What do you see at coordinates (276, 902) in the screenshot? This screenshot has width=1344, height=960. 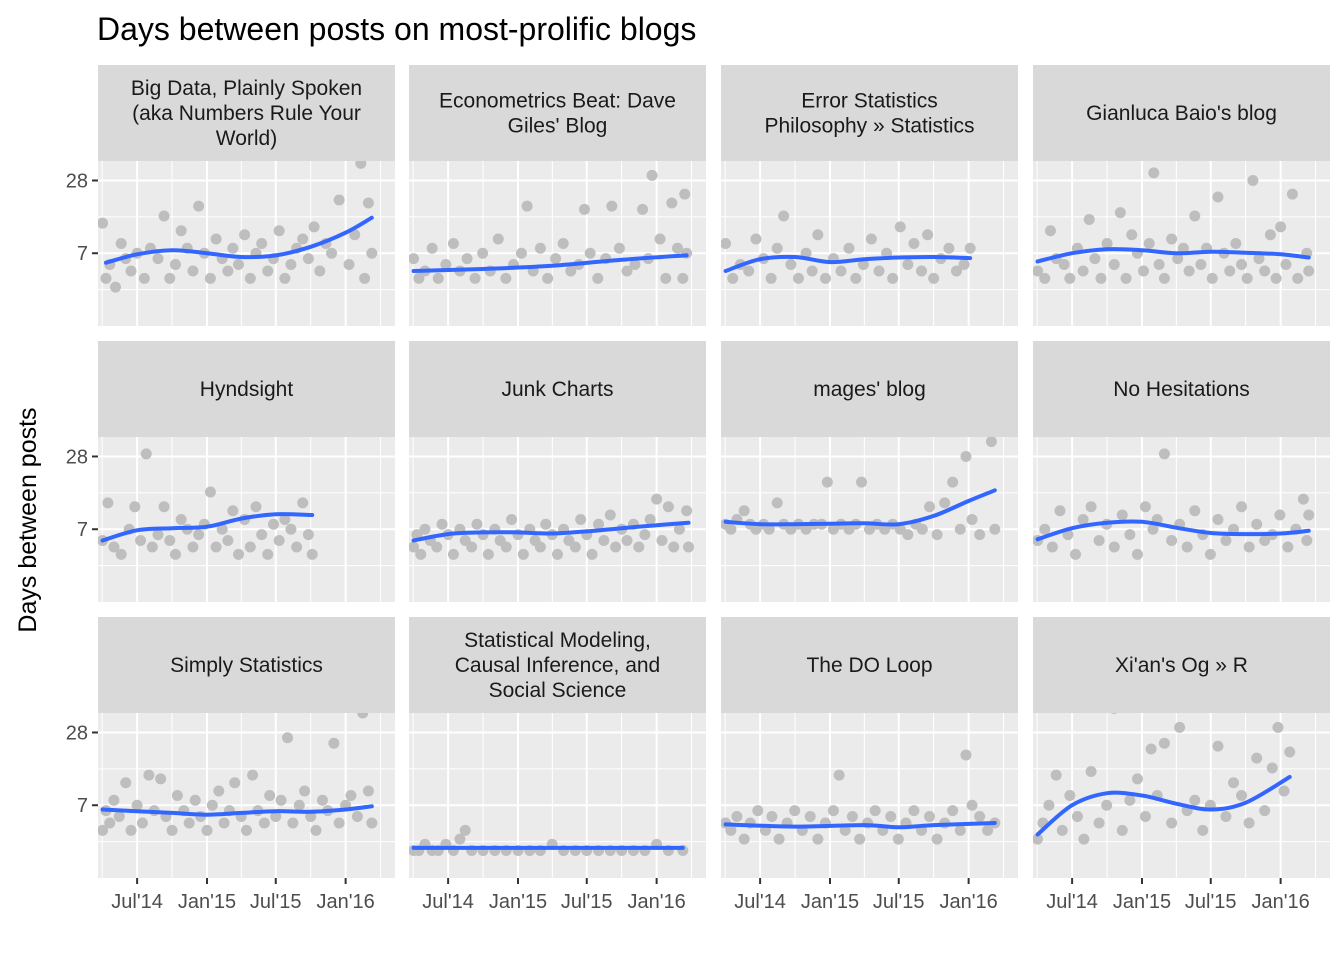 I see `x-tick-label: Jul'15` at bounding box center [276, 902].